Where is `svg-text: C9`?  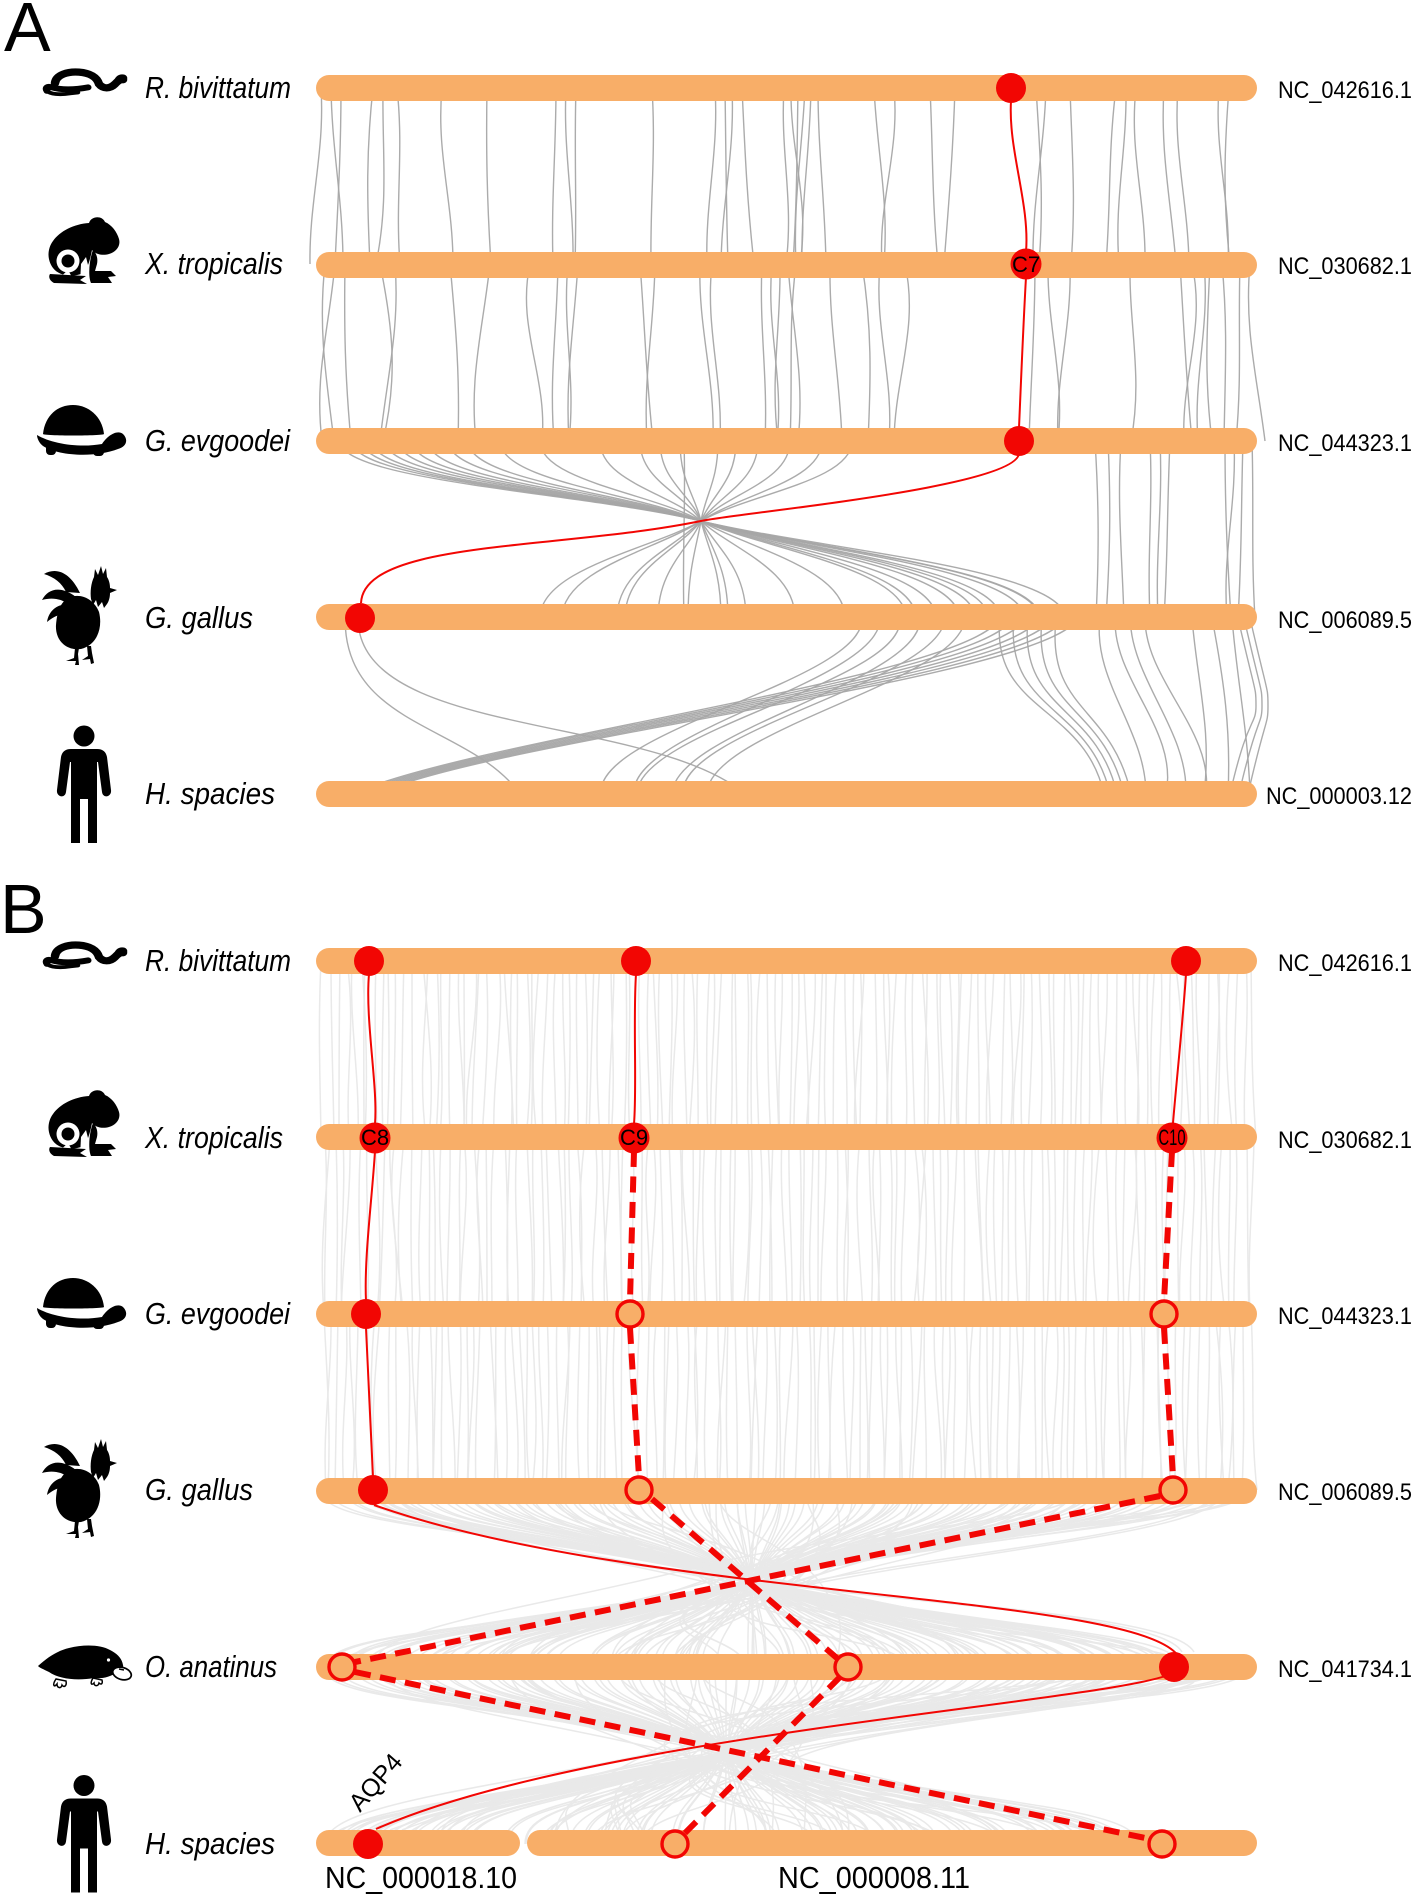
svg-text: C9 is located at coordinates (634, 1137).